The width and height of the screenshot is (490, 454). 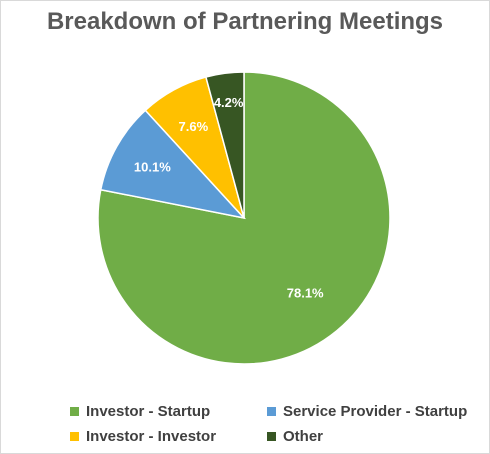 I want to click on data-label: 10.1%, so click(x=152, y=166).